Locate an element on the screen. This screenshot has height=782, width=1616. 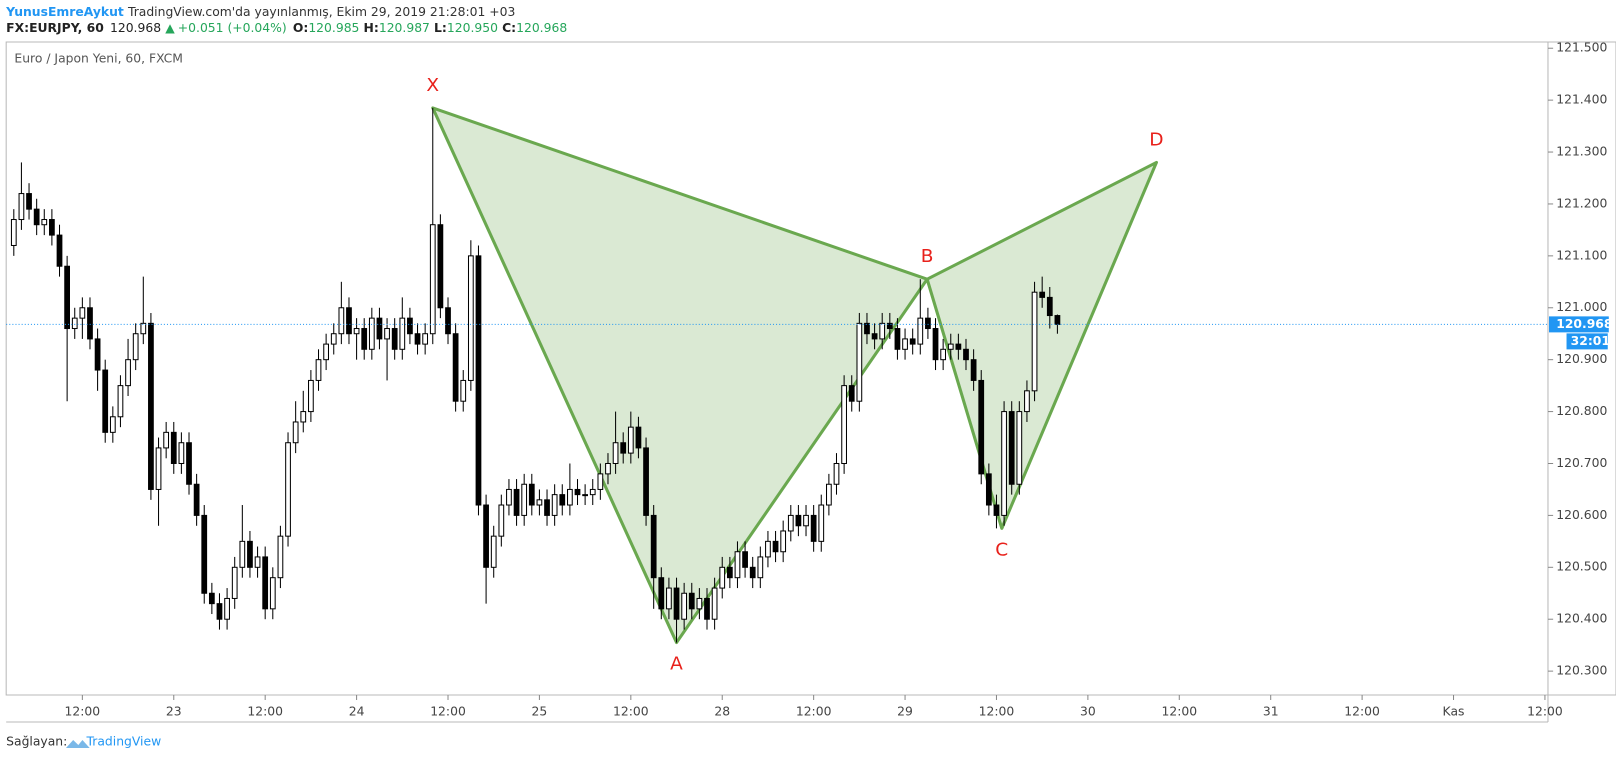
x-tick-label: 28 is located at coordinates (722, 712).